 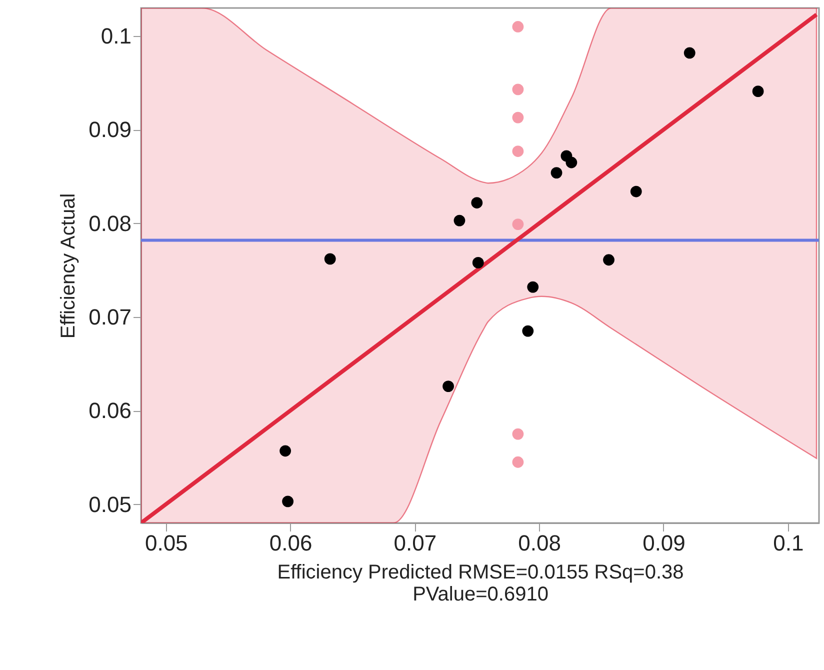 I want to click on y-tick-label: 0.05, so click(x=110, y=504).